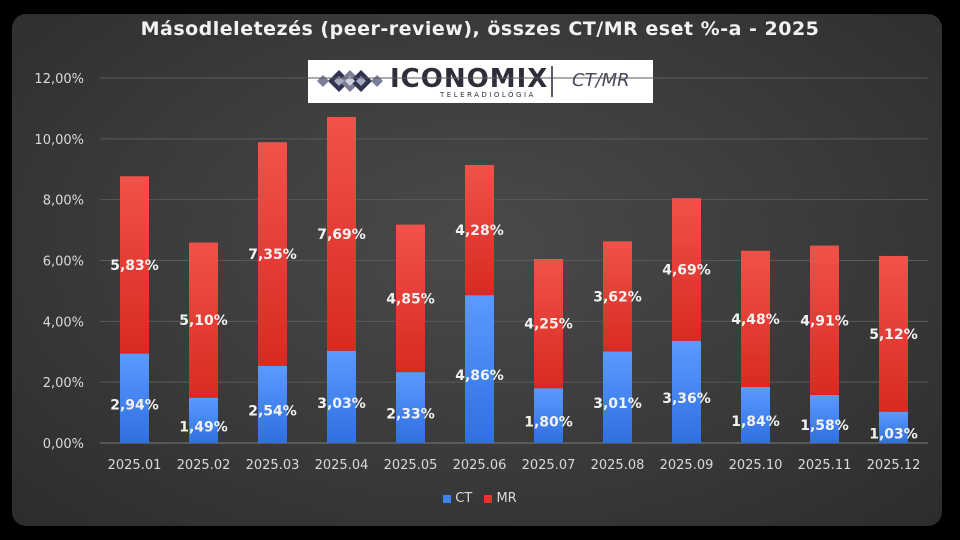 This screenshot has height=540, width=960. What do you see at coordinates (63, 201) in the screenshot?
I see `y-tick-label: 8,00%` at bounding box center [63, 201].